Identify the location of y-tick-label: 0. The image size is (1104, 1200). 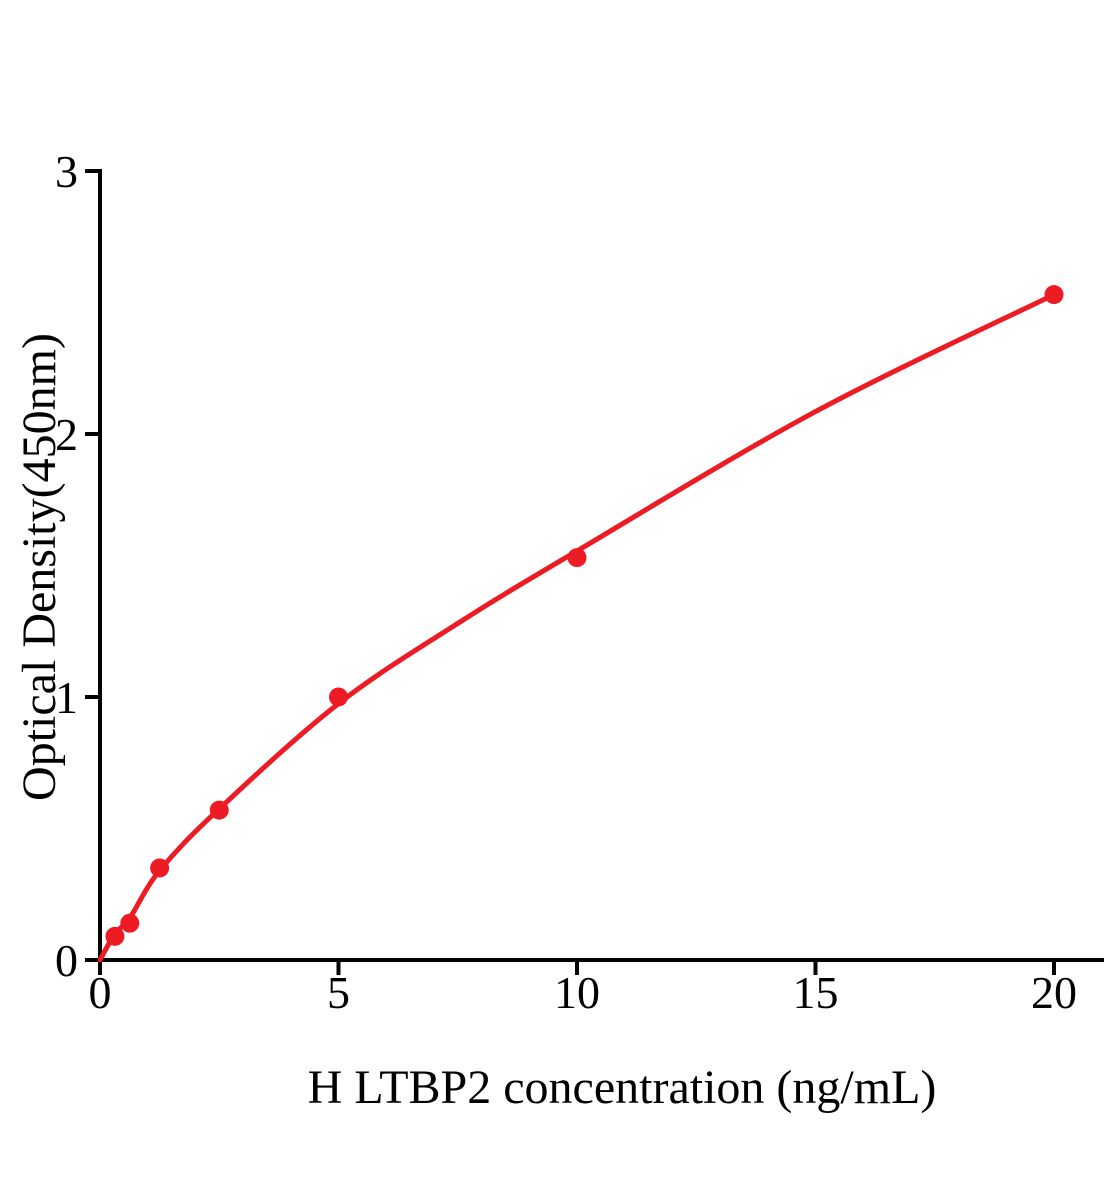
(66, 960).